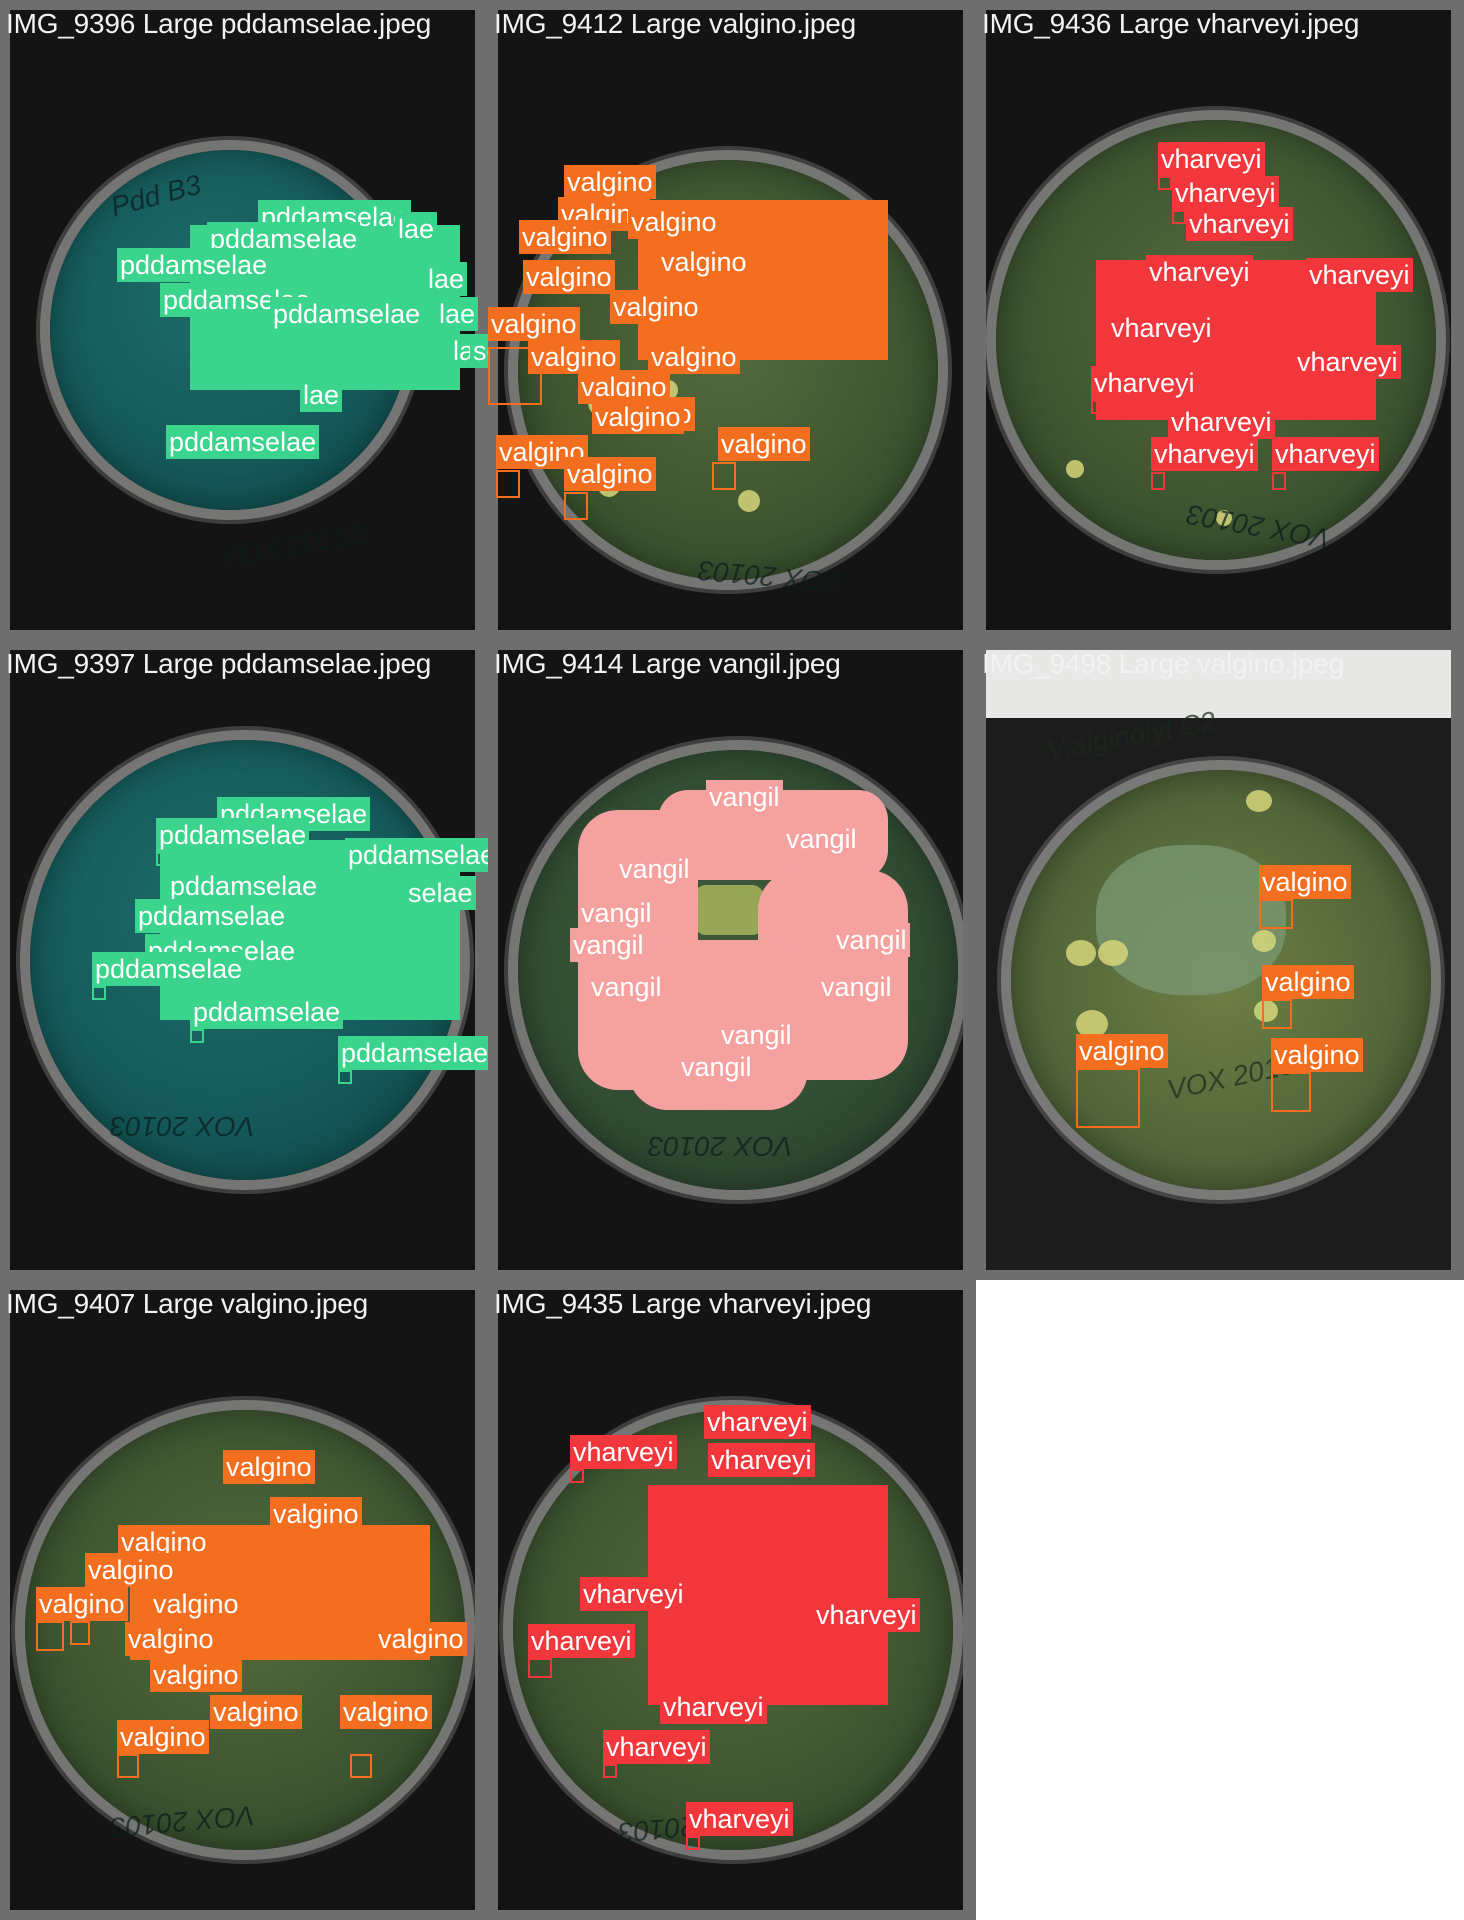 Image resolution: width=1464 pixels, height=1920 pixels. I want to click on detection-cluster, so click(768, 1595).